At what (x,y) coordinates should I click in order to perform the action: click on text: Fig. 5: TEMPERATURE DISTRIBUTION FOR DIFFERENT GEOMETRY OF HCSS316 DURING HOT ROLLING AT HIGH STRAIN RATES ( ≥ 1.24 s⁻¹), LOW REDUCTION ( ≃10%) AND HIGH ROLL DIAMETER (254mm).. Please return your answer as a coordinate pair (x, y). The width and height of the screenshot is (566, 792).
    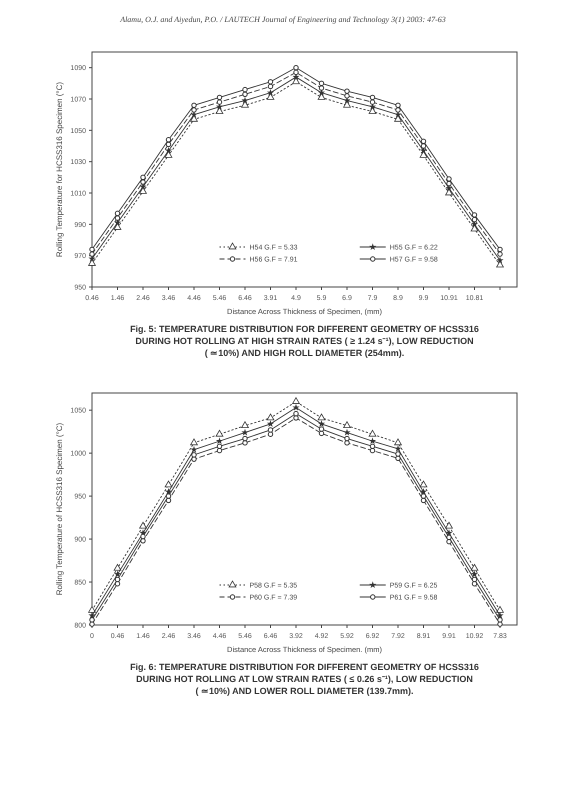
    Looking at the image, I should click on (304, 341).